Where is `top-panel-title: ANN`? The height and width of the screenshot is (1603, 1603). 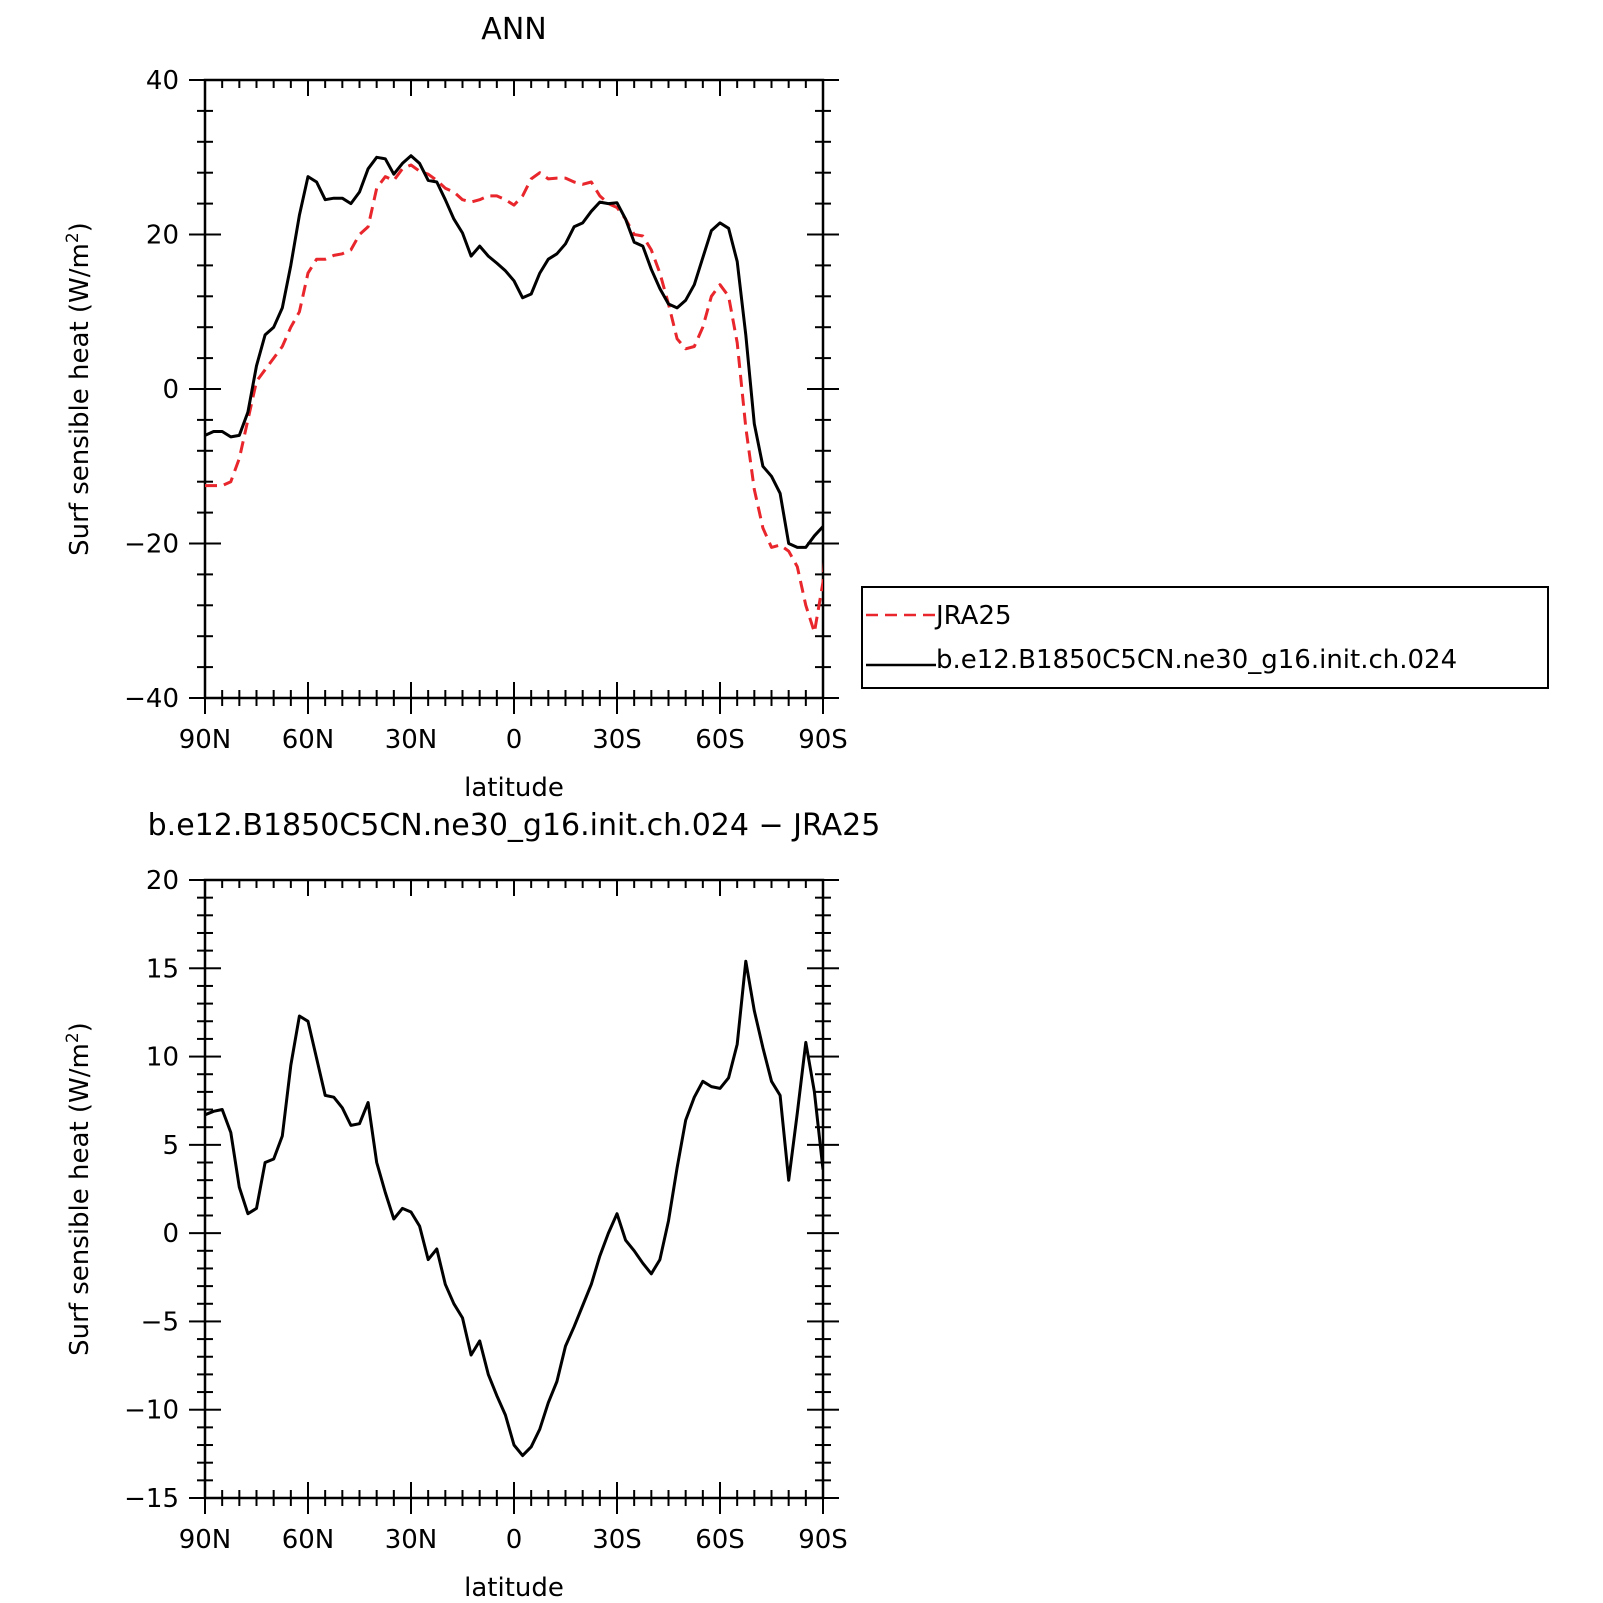
top-panel-title: ANN is located at coordinates (513, 29).